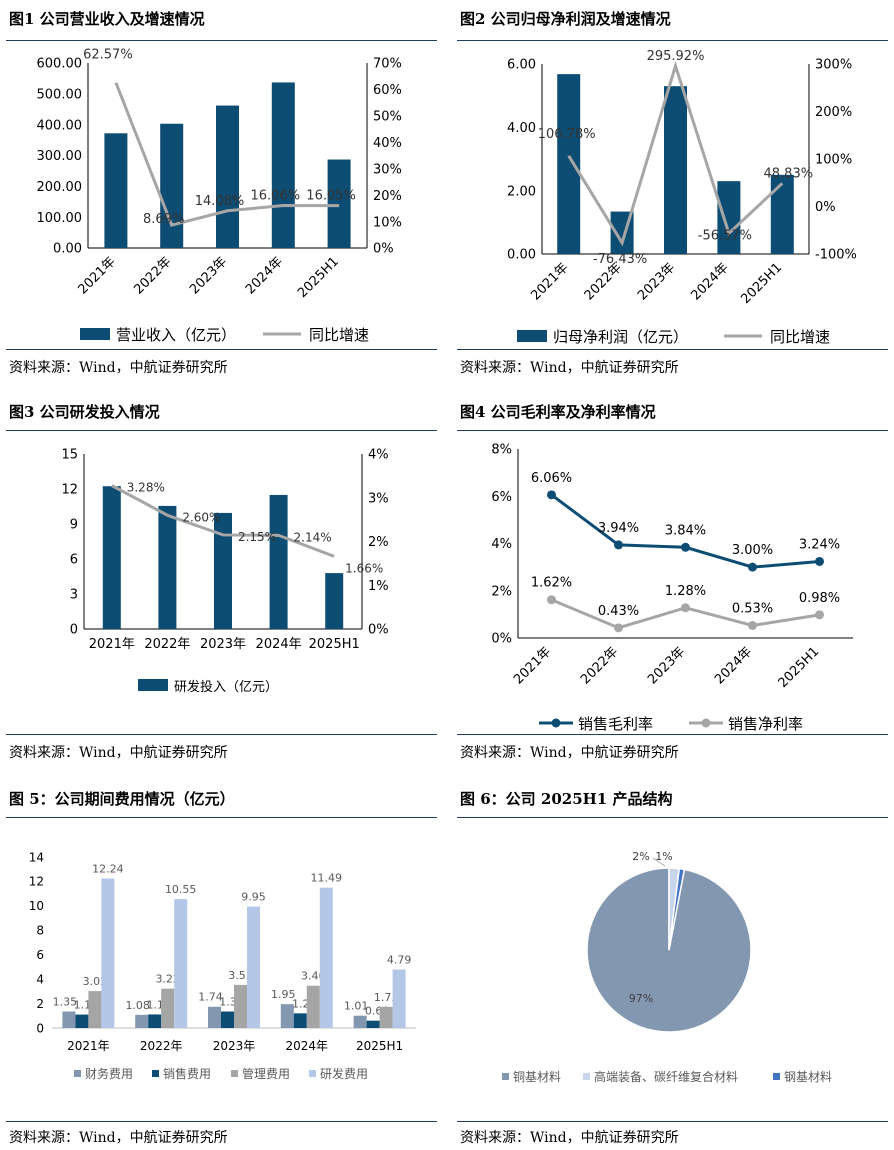 This screenshot has width=894, height=1150. What do you see at coordinates (223, 521) in the screenshot?
I see `growth-line` at bounding box center [223, 521].